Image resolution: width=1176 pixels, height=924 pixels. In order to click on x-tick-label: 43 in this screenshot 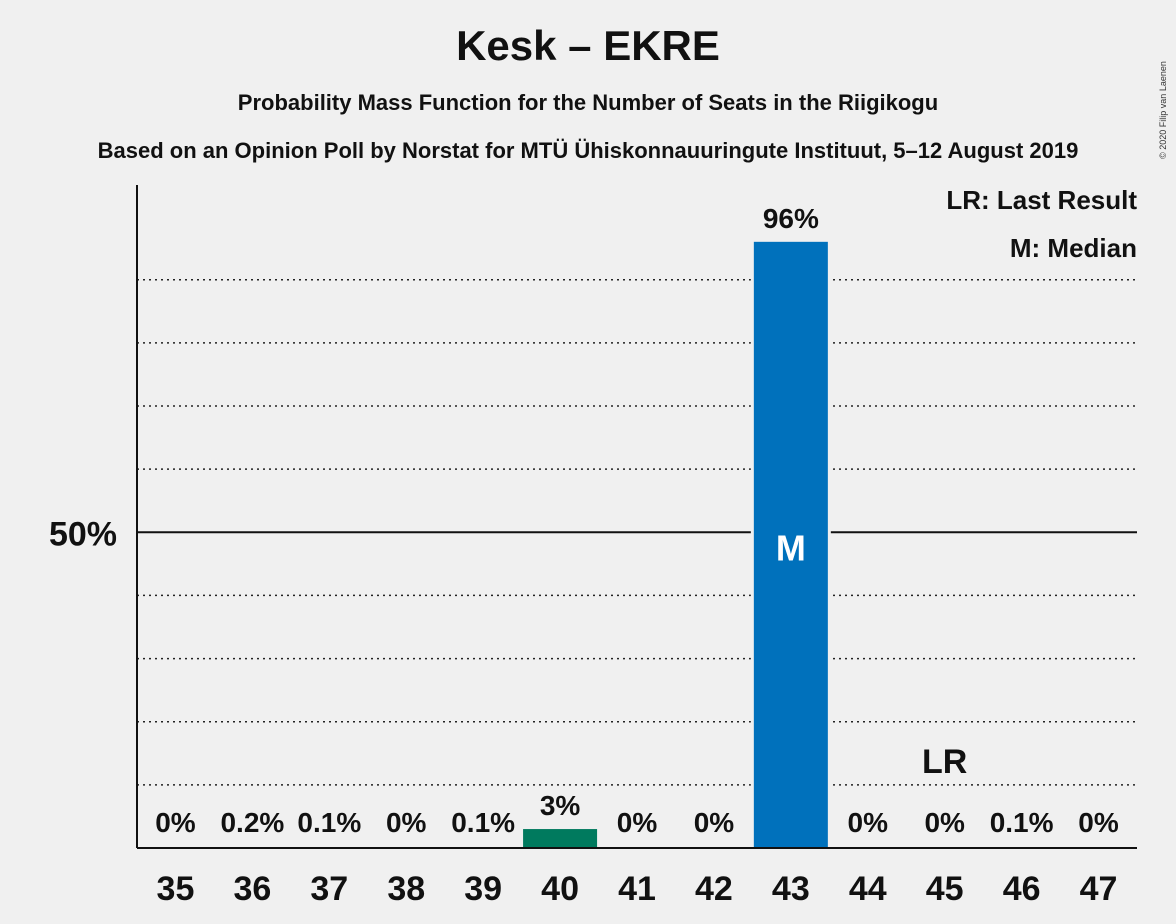, I will do `click(791, 889)`.